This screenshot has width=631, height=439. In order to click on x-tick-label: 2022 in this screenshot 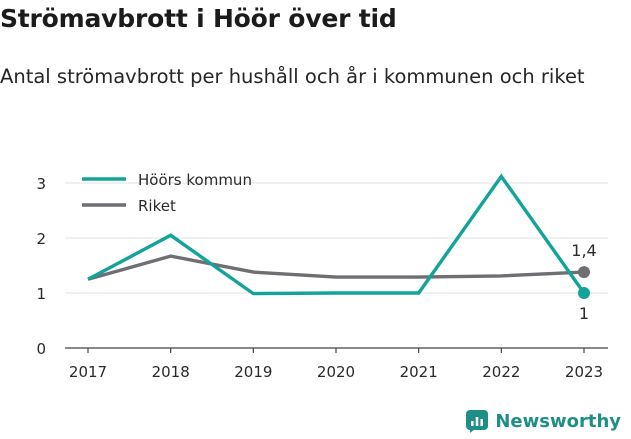, I will do `click(501, 372)`.